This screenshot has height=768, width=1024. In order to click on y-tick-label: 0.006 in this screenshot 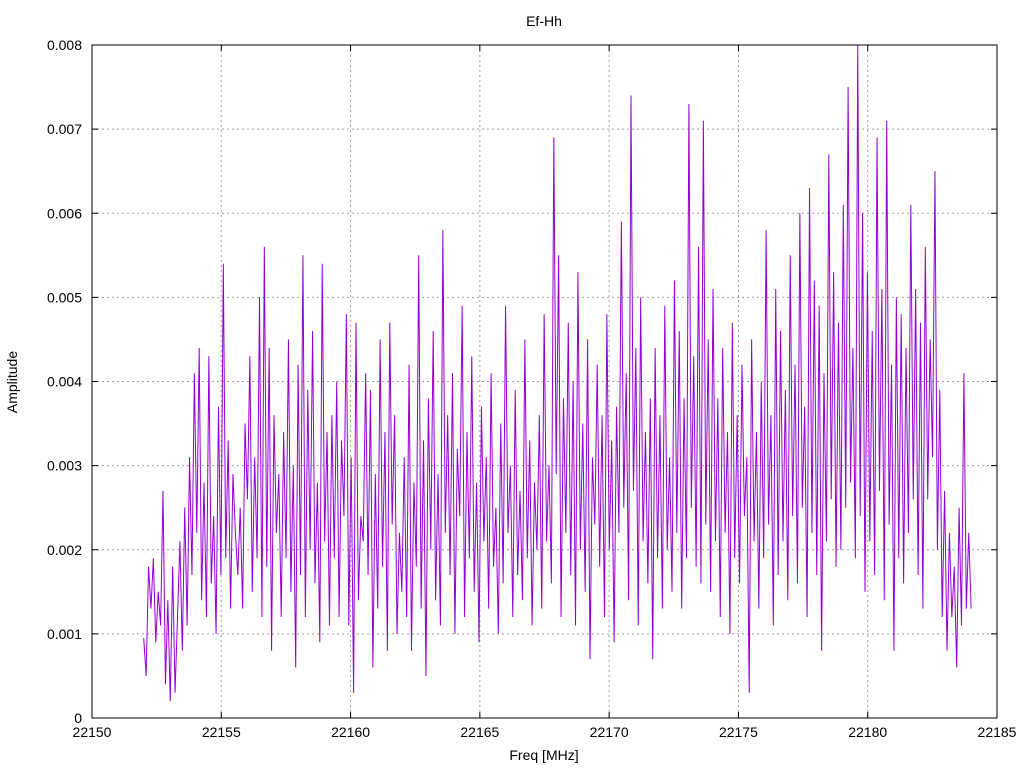, I will do `click(64, 213)`.